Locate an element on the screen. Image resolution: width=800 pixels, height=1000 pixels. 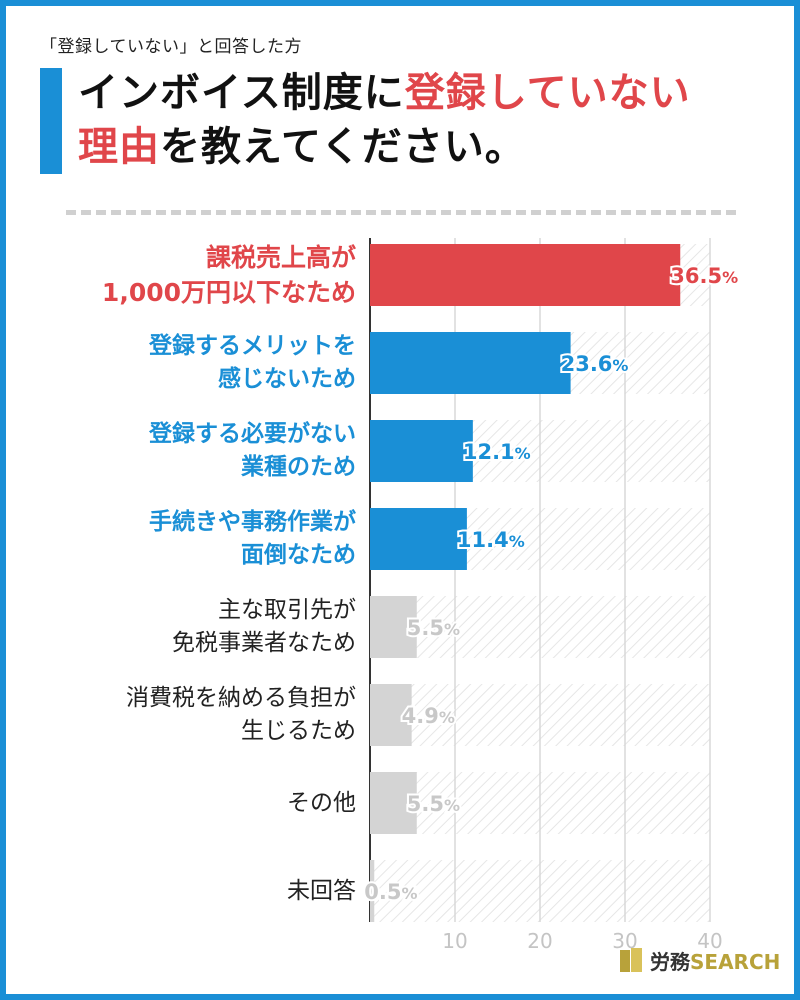
category-label: 登録する必要がない業種のため is located at coordinates (191, 451).